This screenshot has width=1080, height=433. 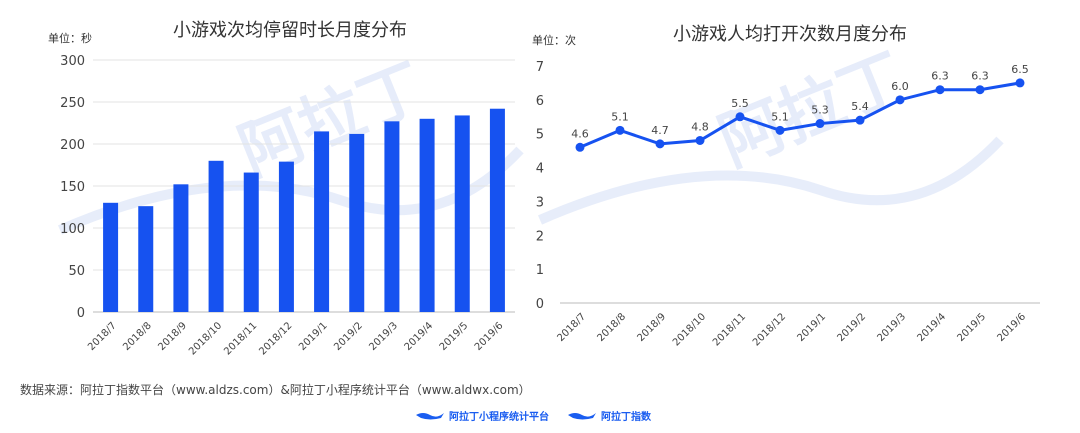 I want to click on logo-left-text: 阿拉丁小程序统计平台, so click(x=499, y=417).